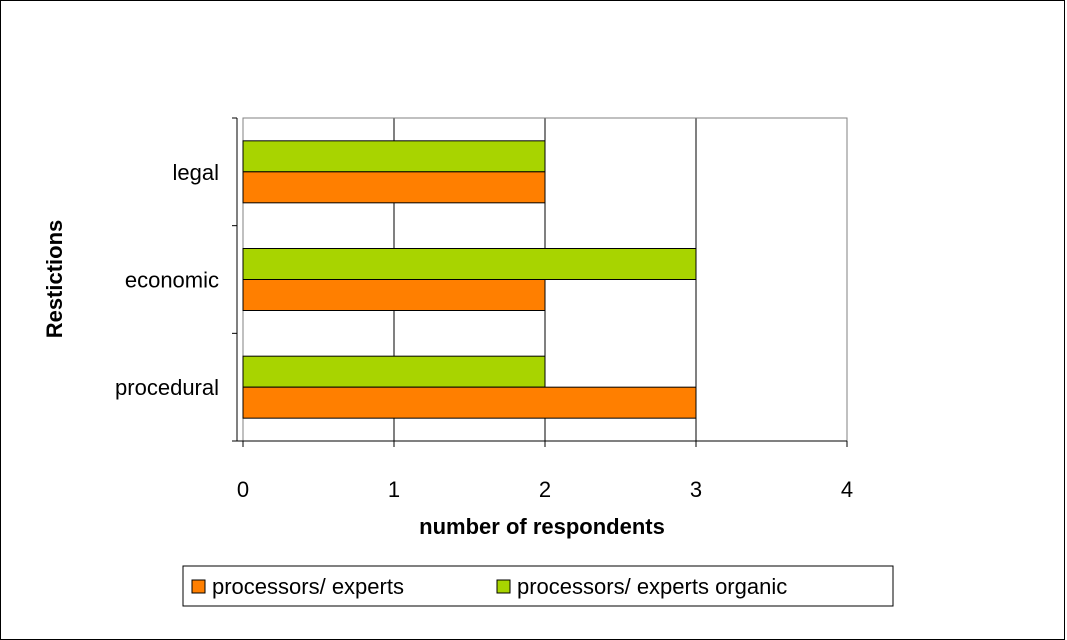 This screenshot has height=640, width=1067. I want to click on legend-swatch-processors-experts-organic, so click(503, 586).